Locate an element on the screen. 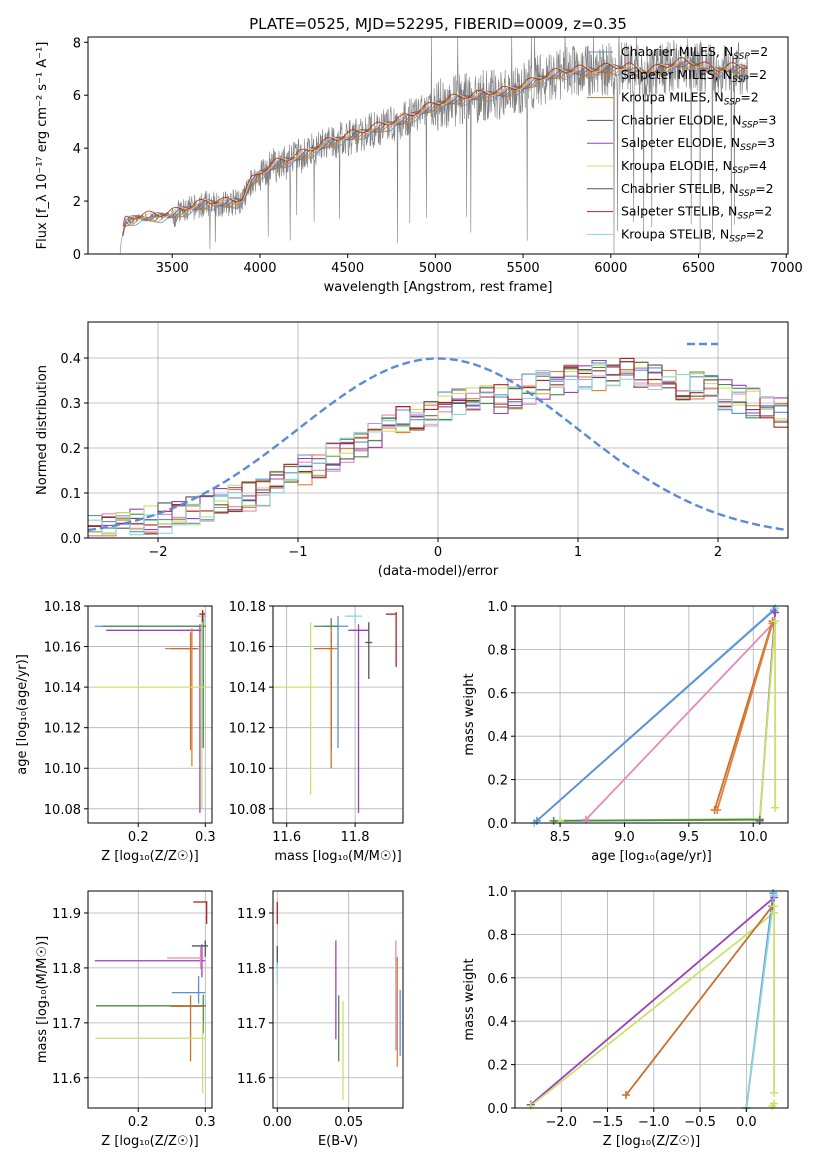 This screenshot has width=819, height=1170. y-tick-label: 10.16 is located at coordinates (247, 648).